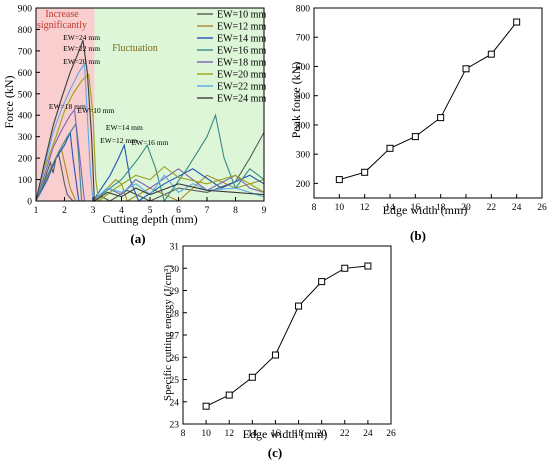 This screenshot has height=462, width=550. Describe the element at coordinates (25, 181) in the screenshot. I see `panel-a-ytick-label: 100` at that location.